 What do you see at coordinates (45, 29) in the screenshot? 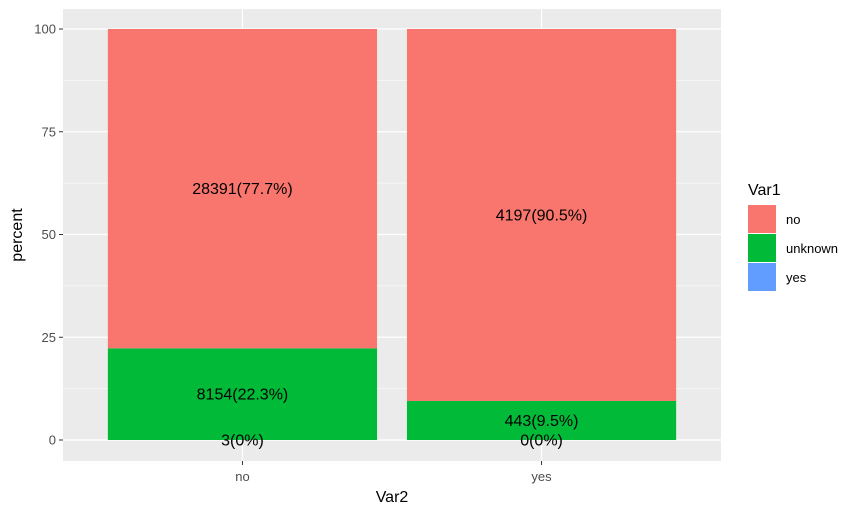
I see `y-tick-label: 100` at bounding box center [45, 29].